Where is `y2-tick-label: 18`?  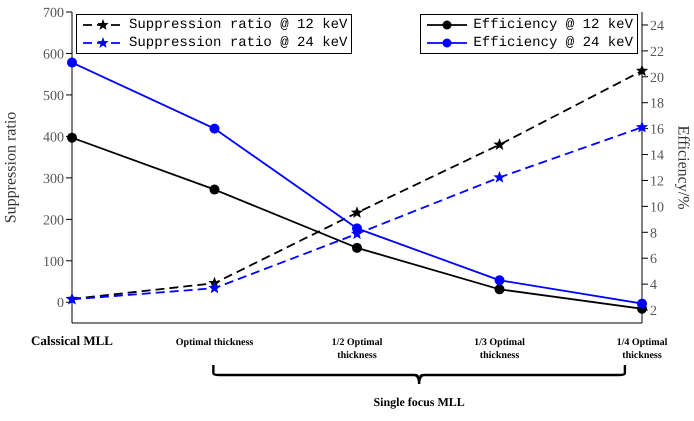 y2-tick-label: 18 is located at coordinates (657, 104).